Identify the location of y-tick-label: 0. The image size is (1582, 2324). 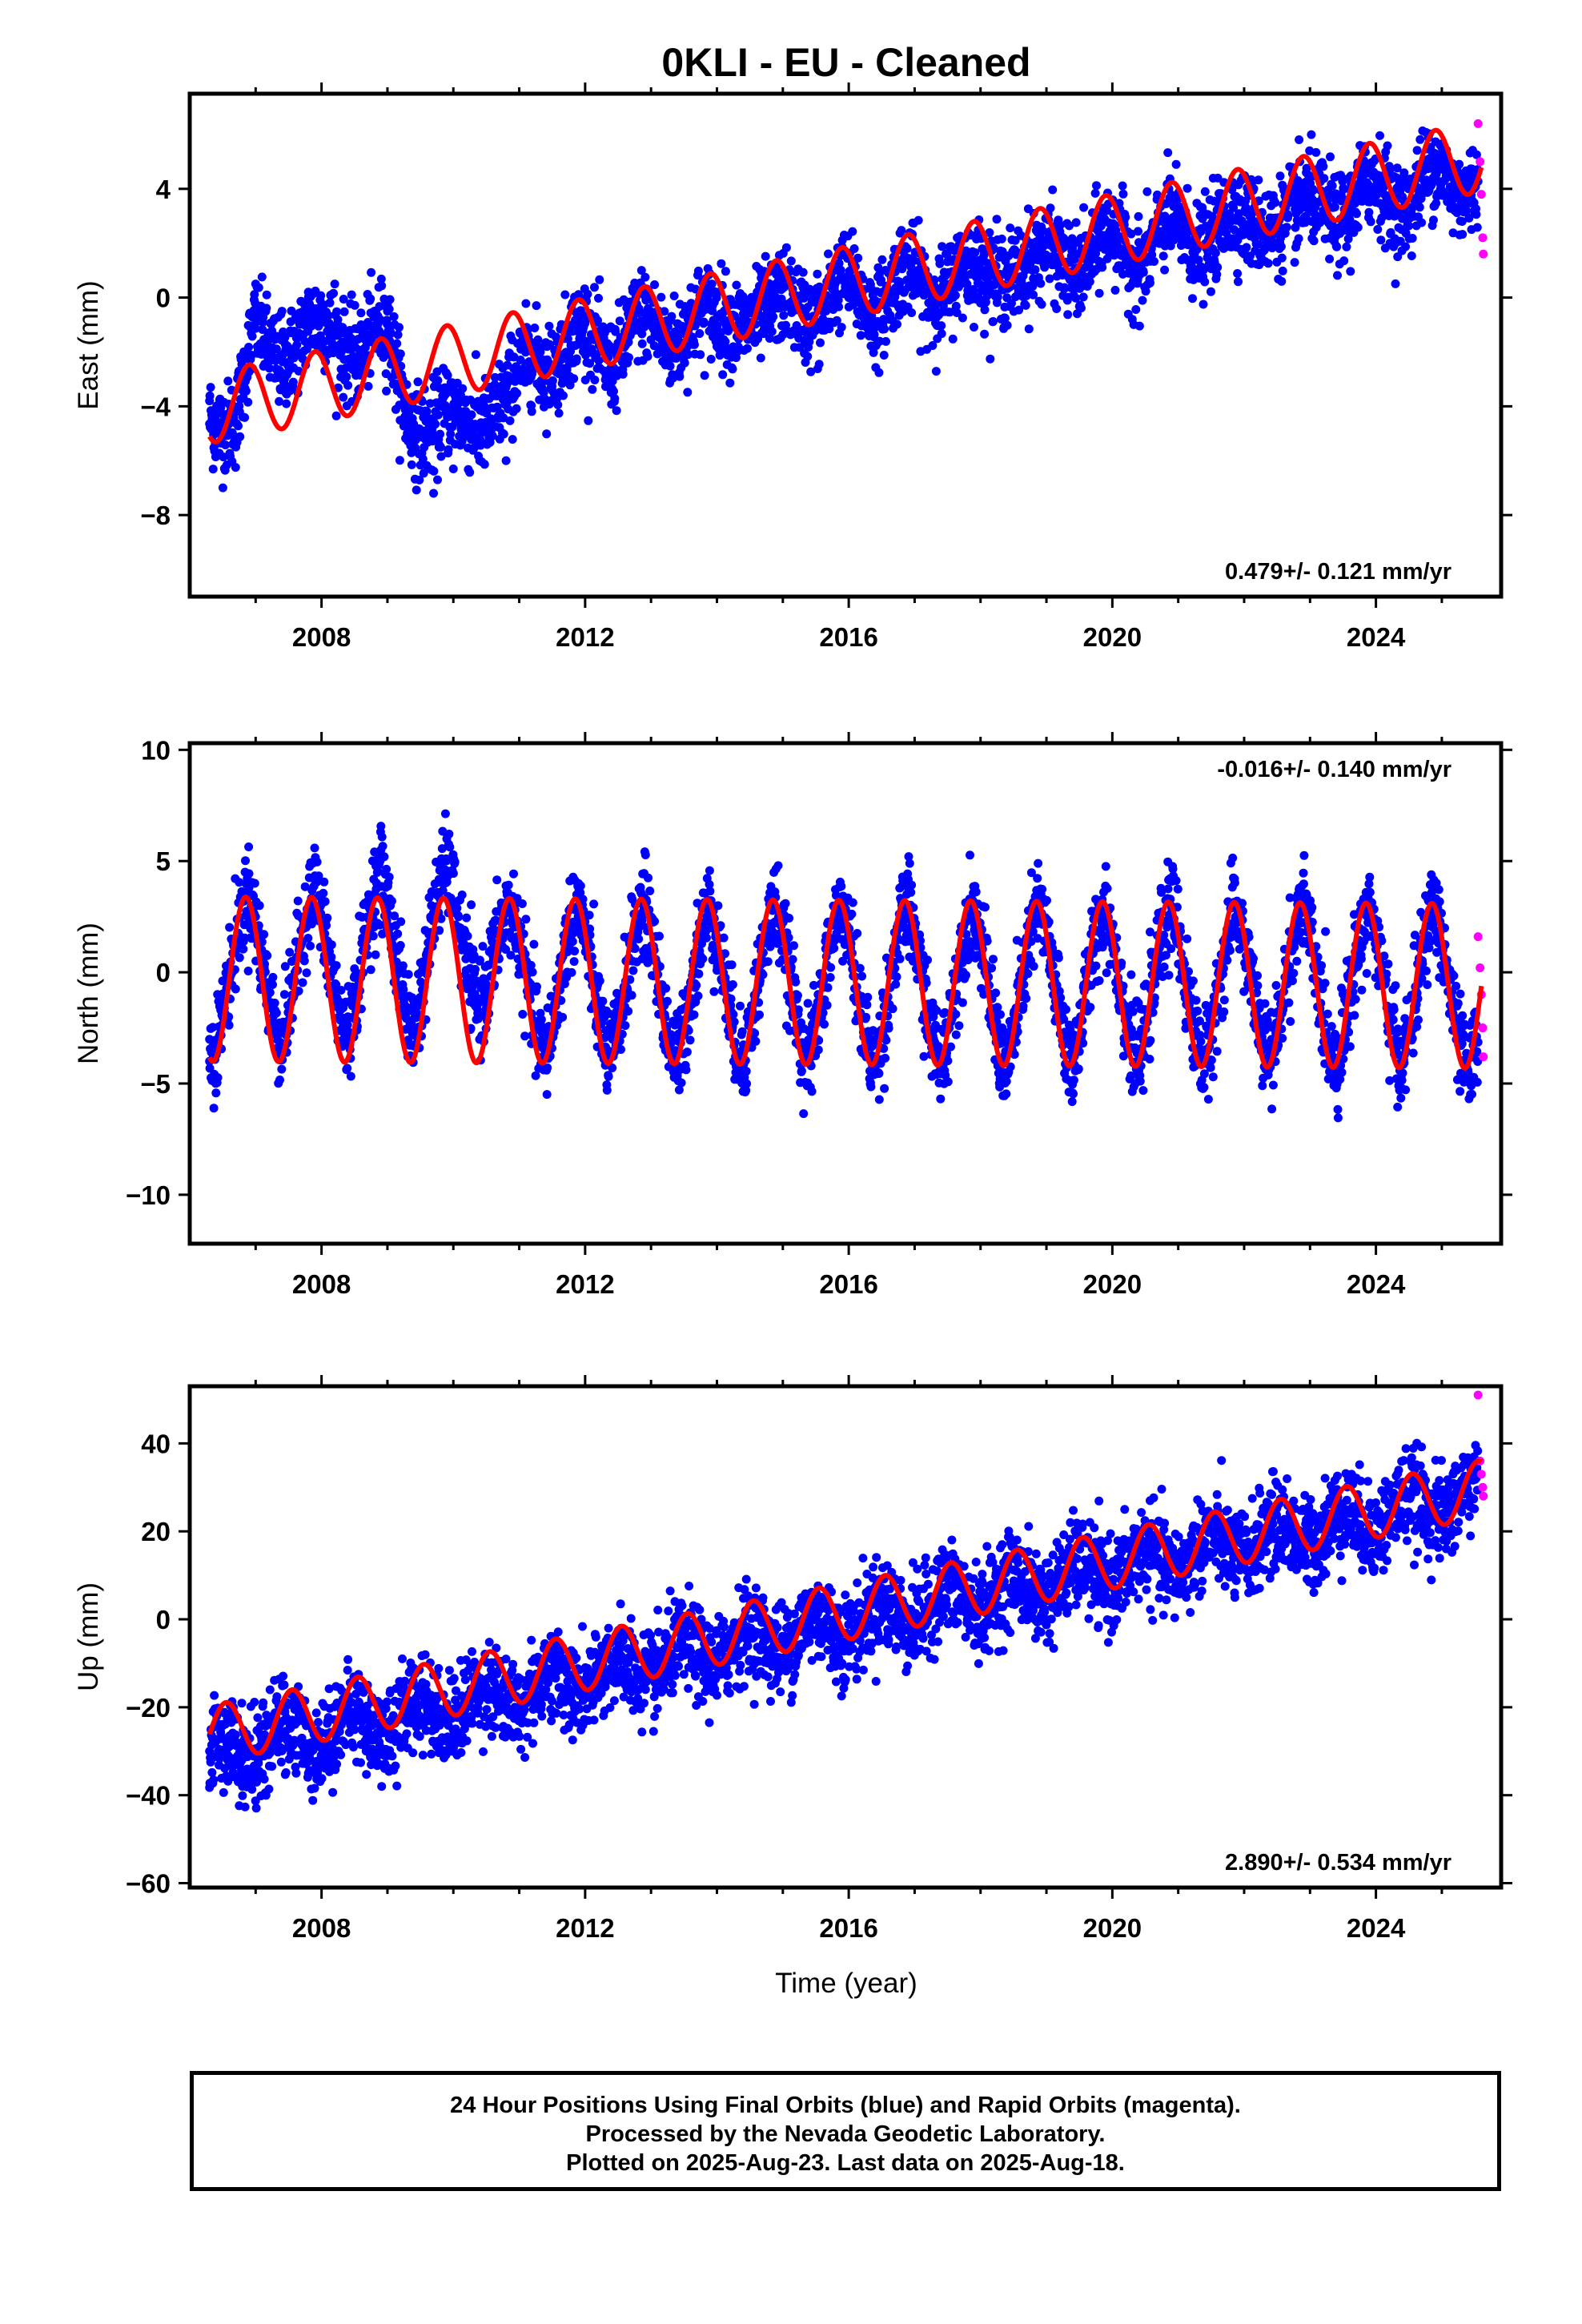
(164, 298).